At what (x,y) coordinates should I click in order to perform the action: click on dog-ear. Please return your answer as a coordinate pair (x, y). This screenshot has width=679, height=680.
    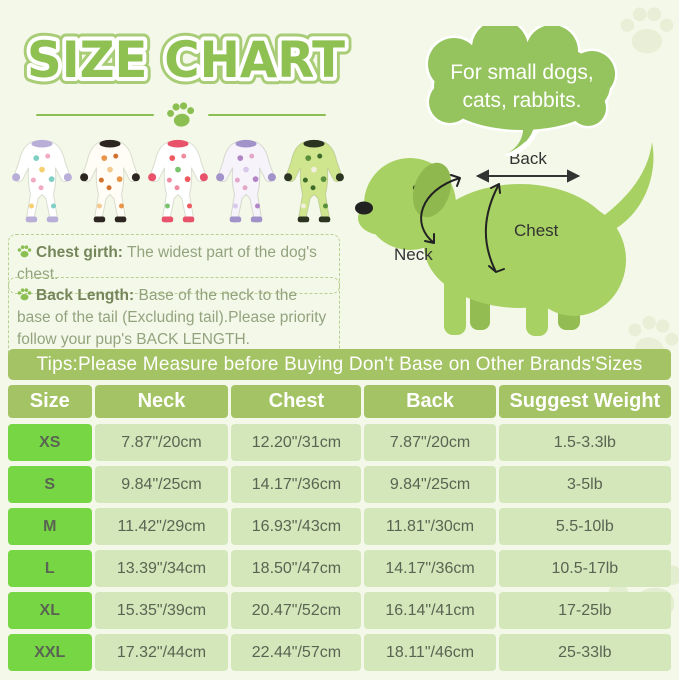
    Looking at the image, I should click on (432, 190).